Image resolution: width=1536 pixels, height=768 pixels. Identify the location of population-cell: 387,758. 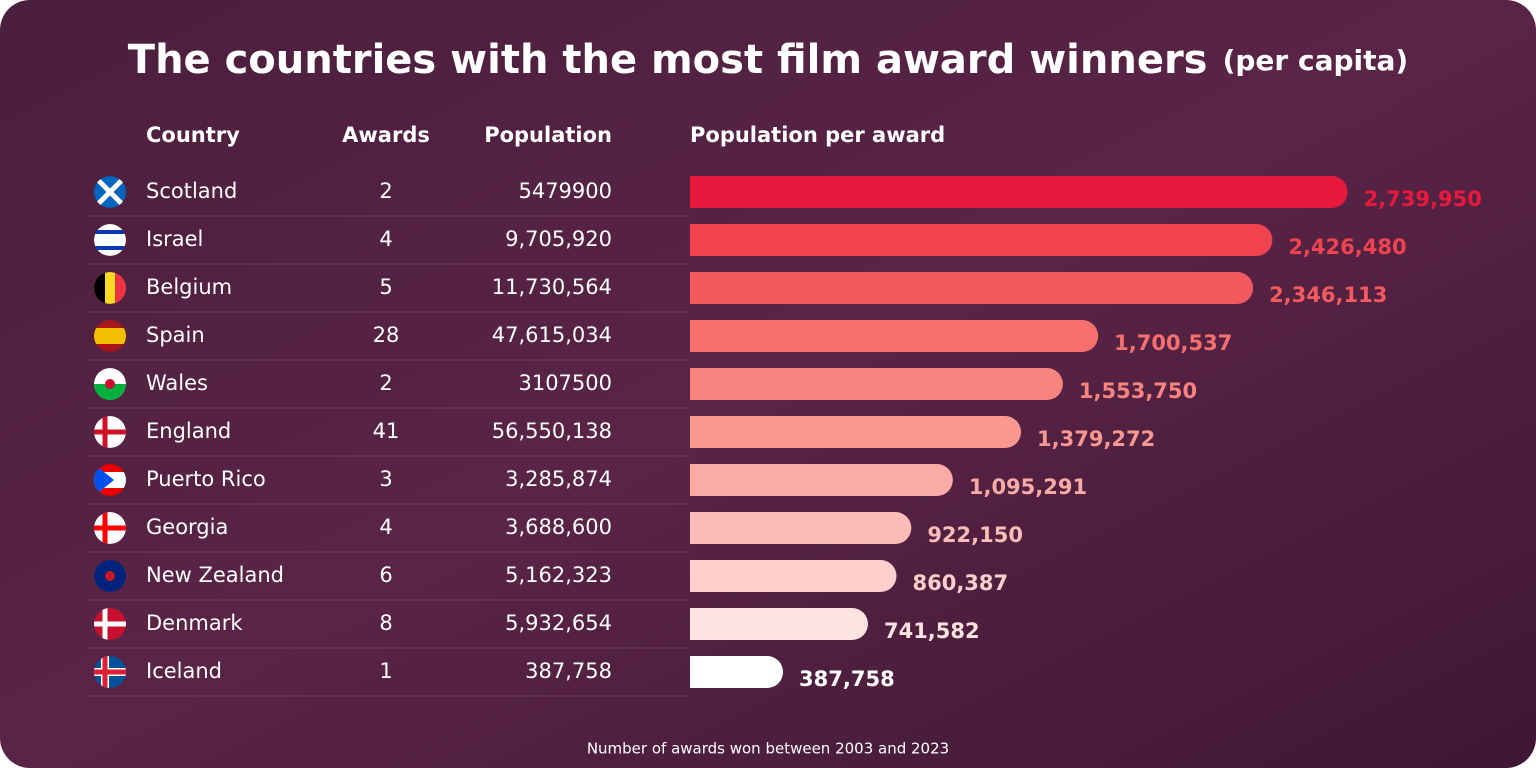
(568, 671).